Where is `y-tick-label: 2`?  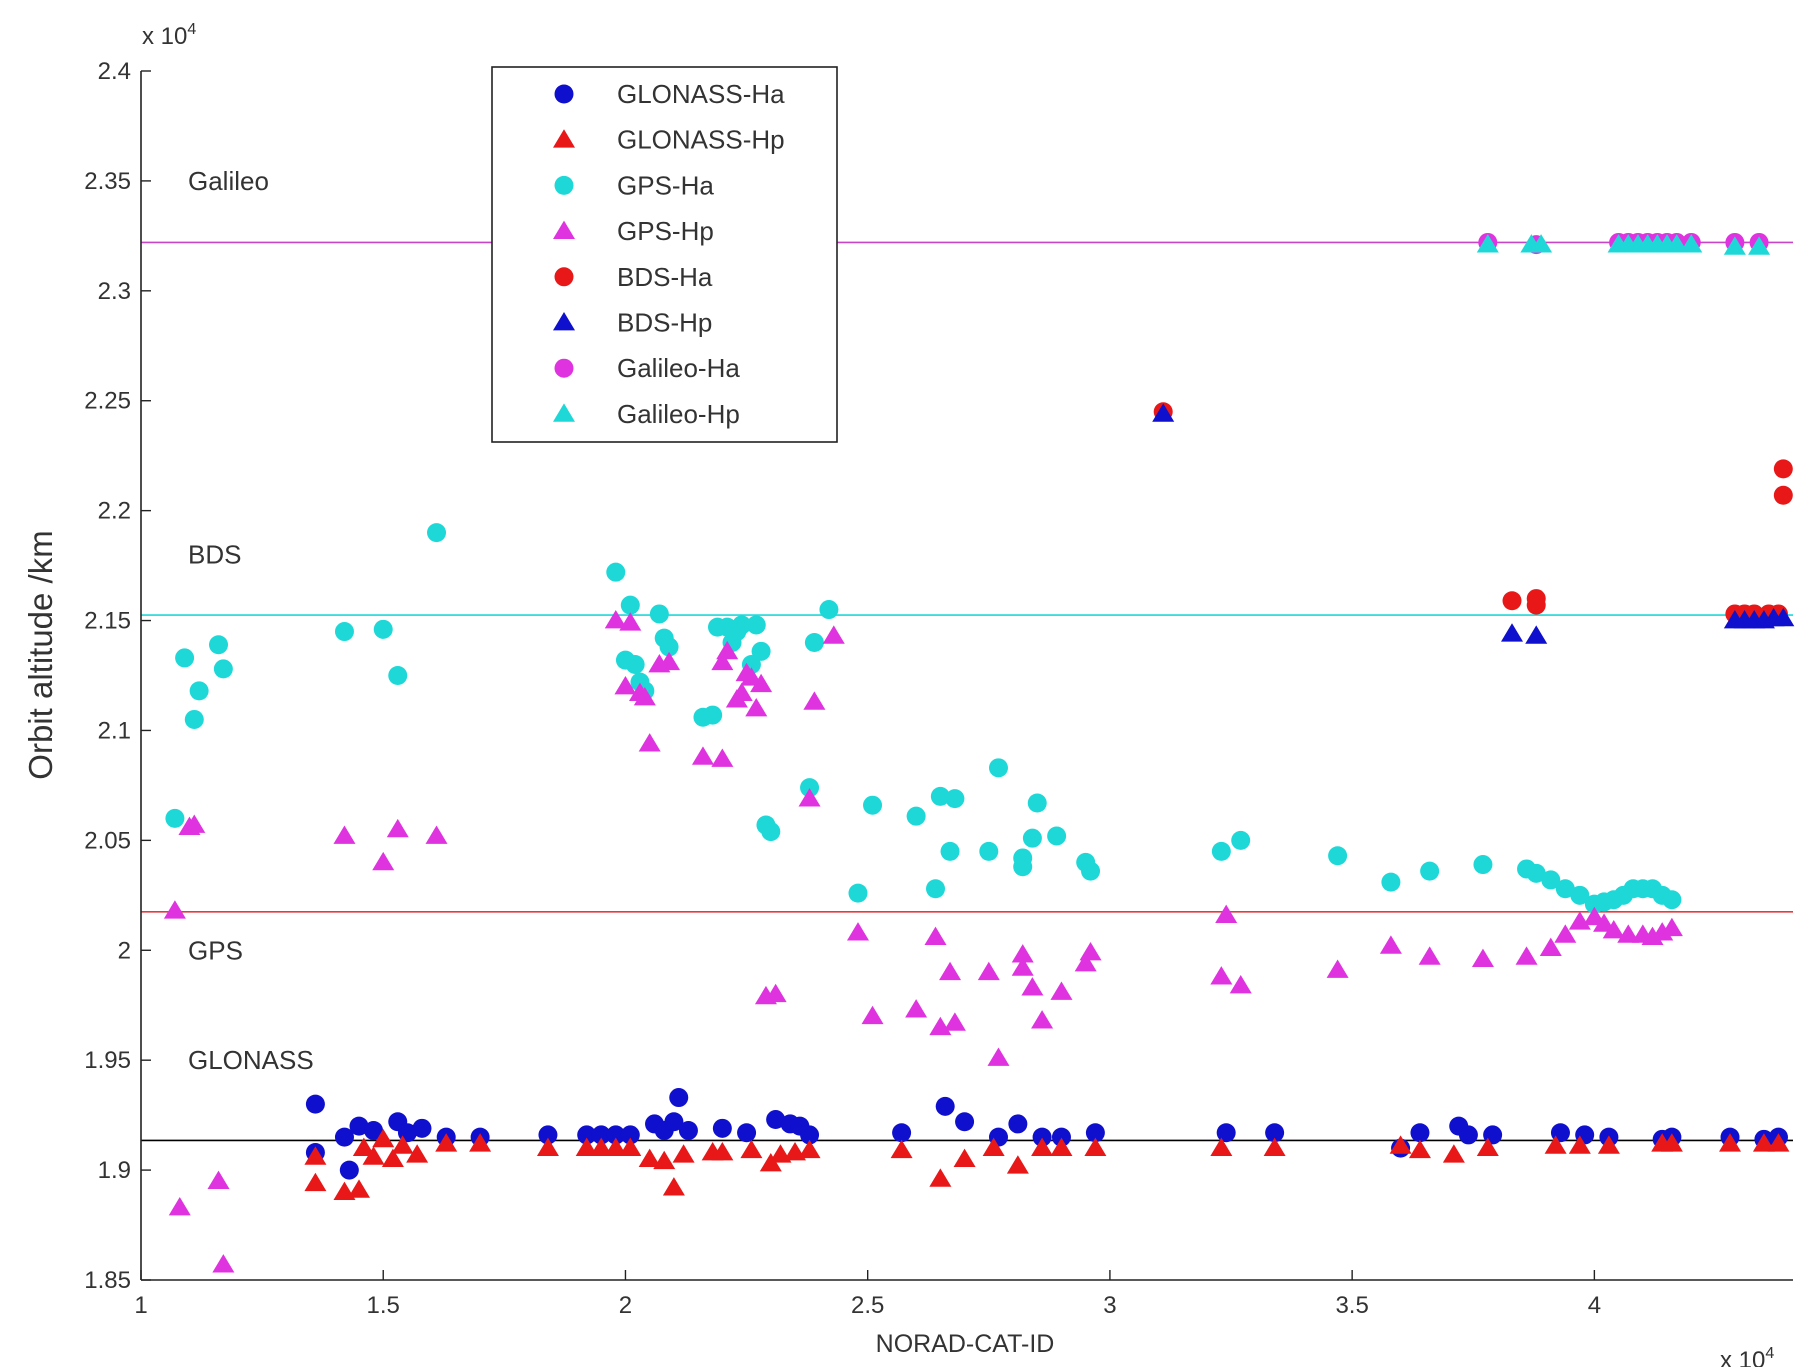 y-tick-label: 2 is located at coordinates (124, 950).